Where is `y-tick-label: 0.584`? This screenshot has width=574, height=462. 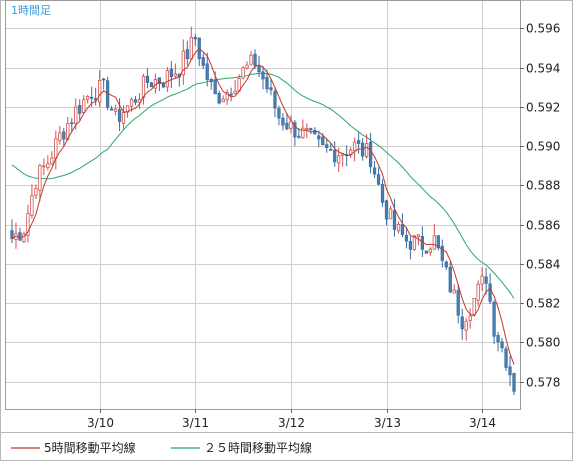 y-tick-label: 0.584 is located at coordinates (543, 265).